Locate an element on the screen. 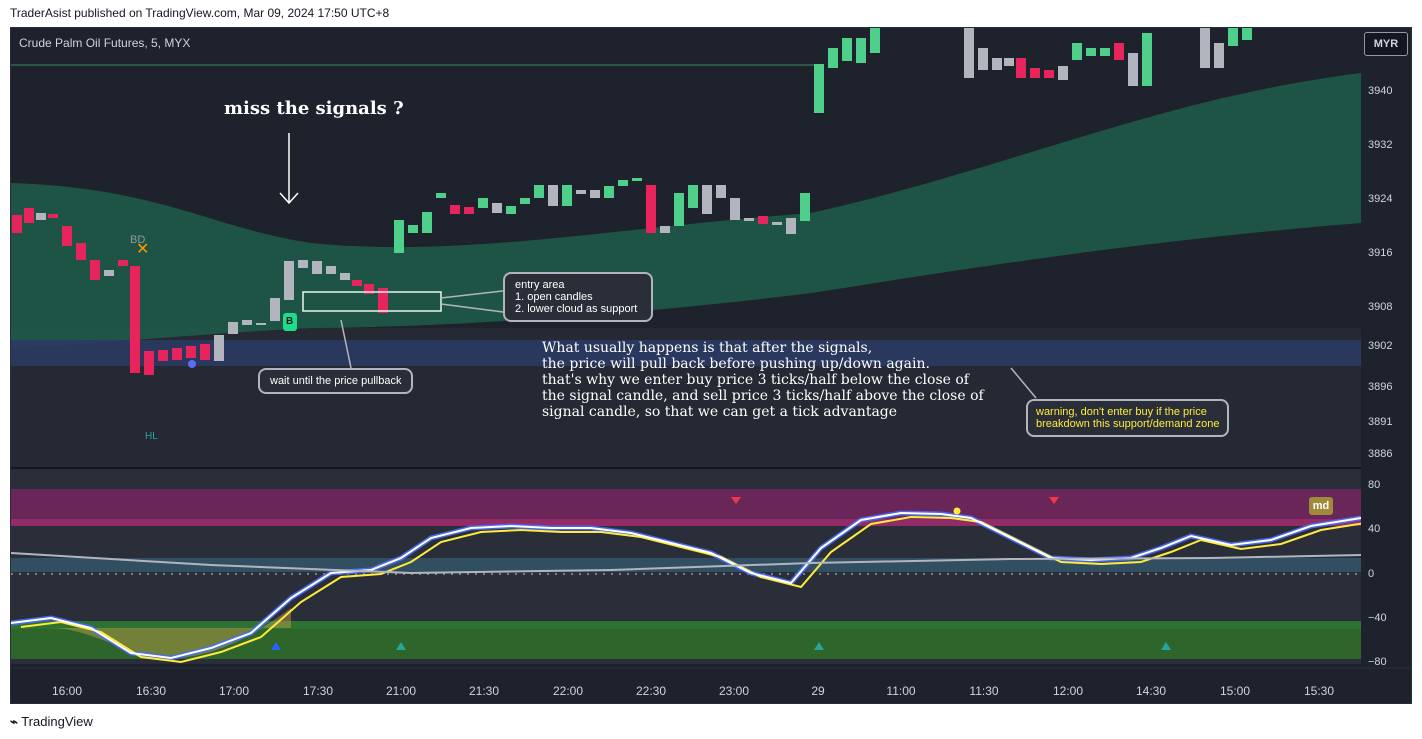  time-label: 15:30 is located at coordinates (1319, 691).